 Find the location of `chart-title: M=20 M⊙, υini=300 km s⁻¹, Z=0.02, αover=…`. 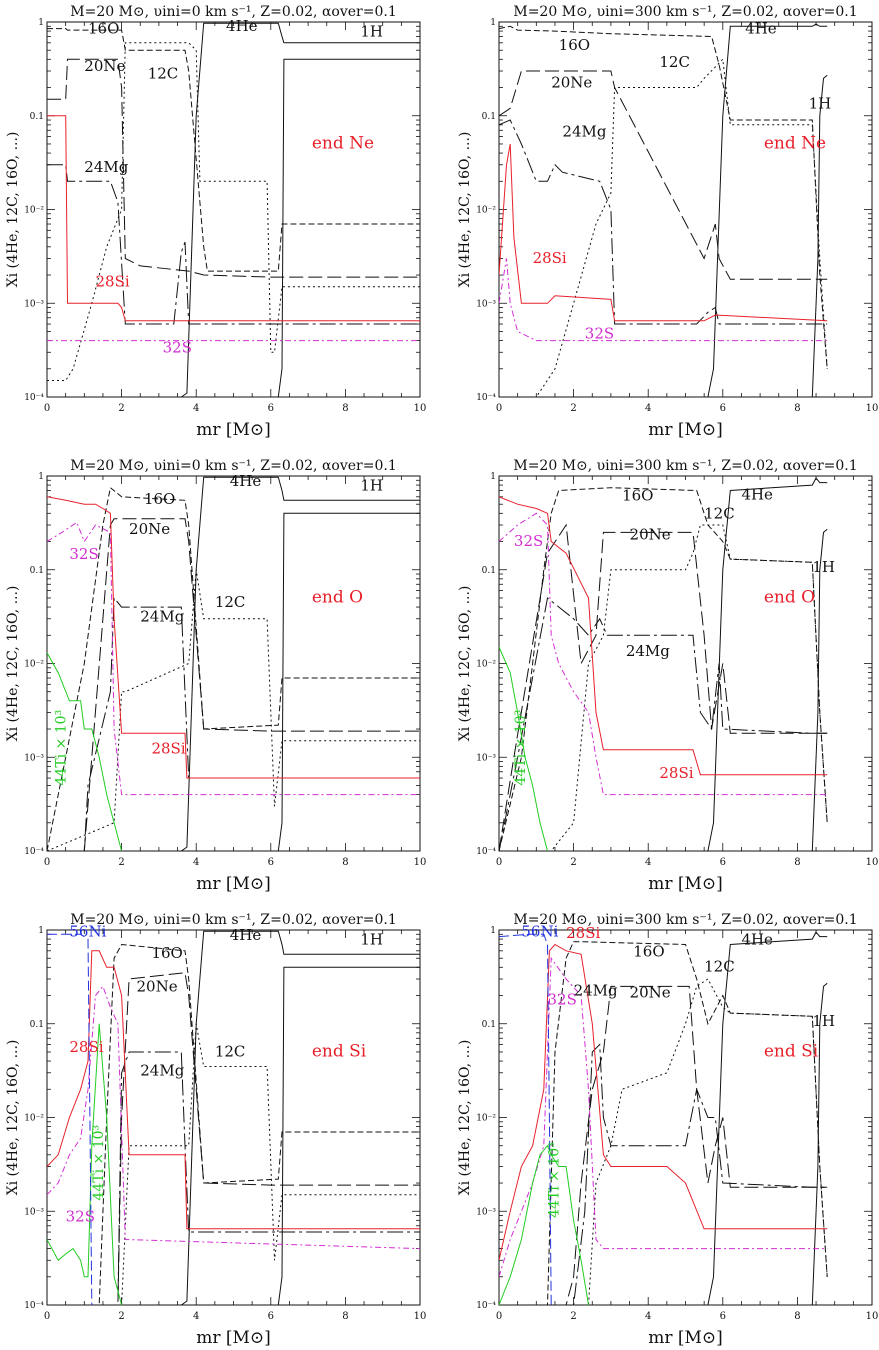

chart-title: M=20 M⊙, υini=300 km s⁻¹, Z=0.02, αover=… is located at coordinates (685, 920).